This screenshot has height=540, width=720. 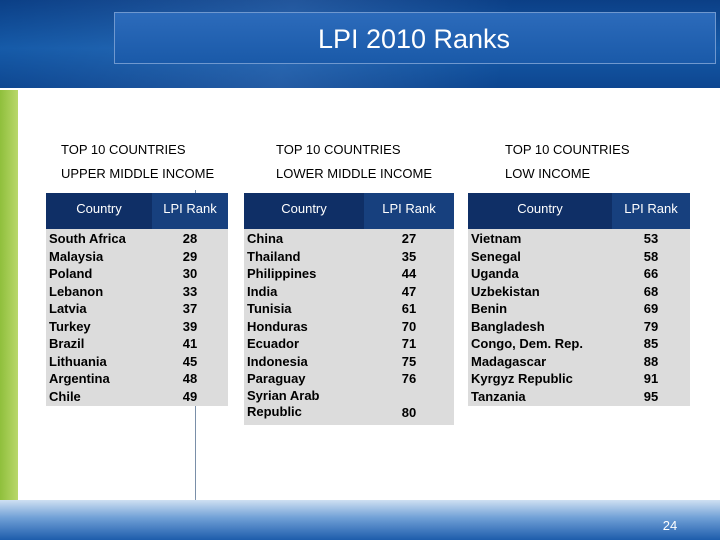 I want to click on table-row-rank: 53, so click(x=651, y=239).